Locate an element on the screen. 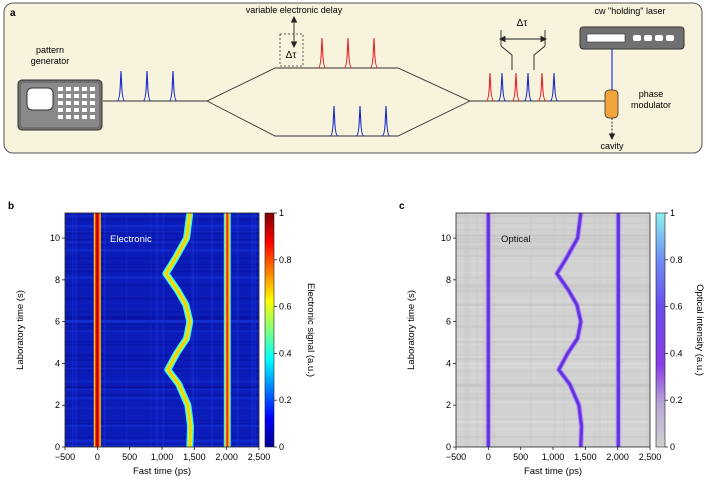  trace-delayed-pulse is located at coordinates (569, 330).